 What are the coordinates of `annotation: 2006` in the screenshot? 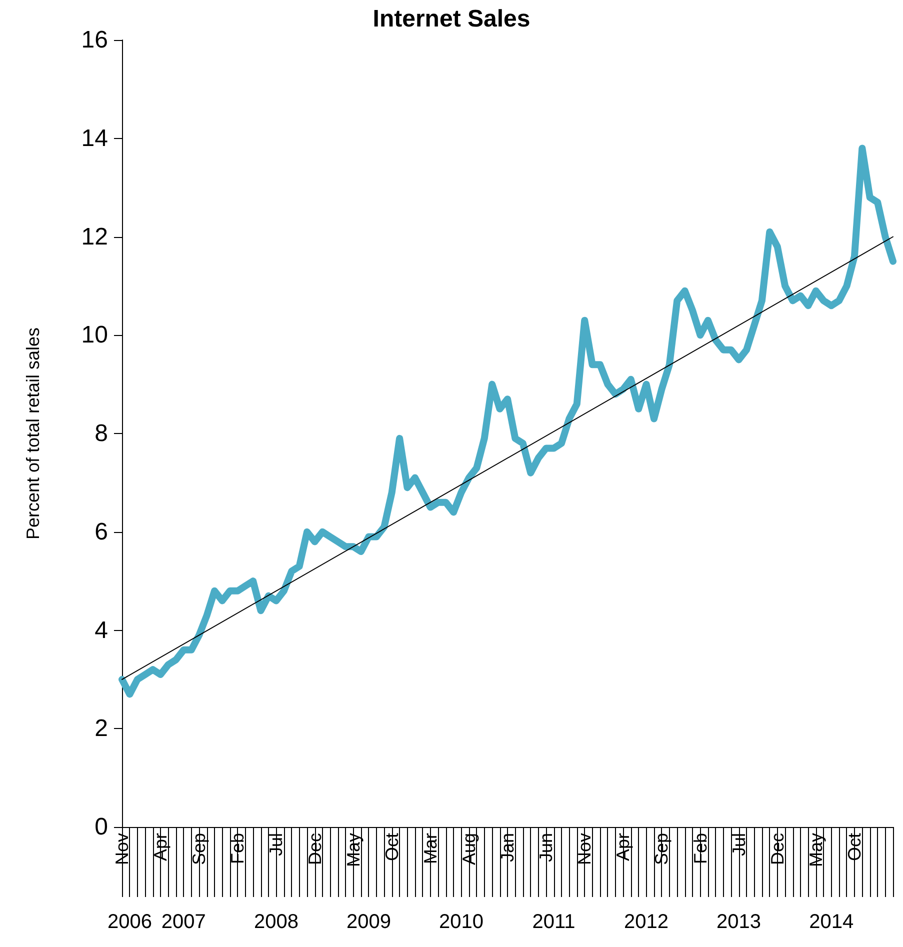 It's located at (129, 922).